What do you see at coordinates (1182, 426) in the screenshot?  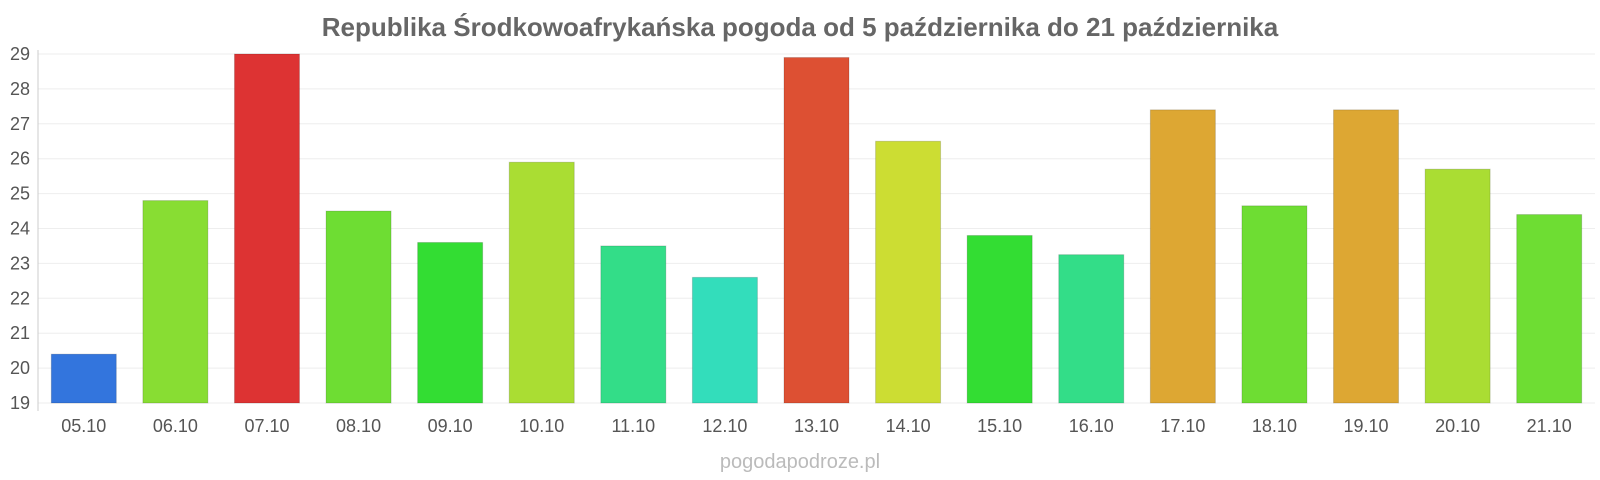 I see `x-tick-label: 17.10` at bounding box center [1182, 426].